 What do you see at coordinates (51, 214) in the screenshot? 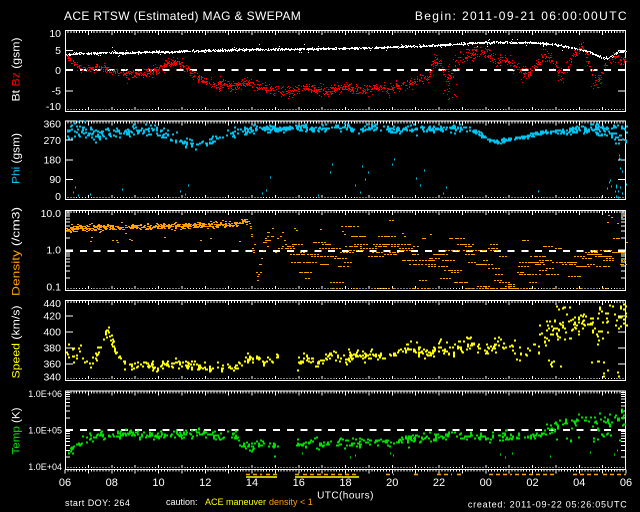
I see `svg-text: 10.0` at bounding box center [51, 214].